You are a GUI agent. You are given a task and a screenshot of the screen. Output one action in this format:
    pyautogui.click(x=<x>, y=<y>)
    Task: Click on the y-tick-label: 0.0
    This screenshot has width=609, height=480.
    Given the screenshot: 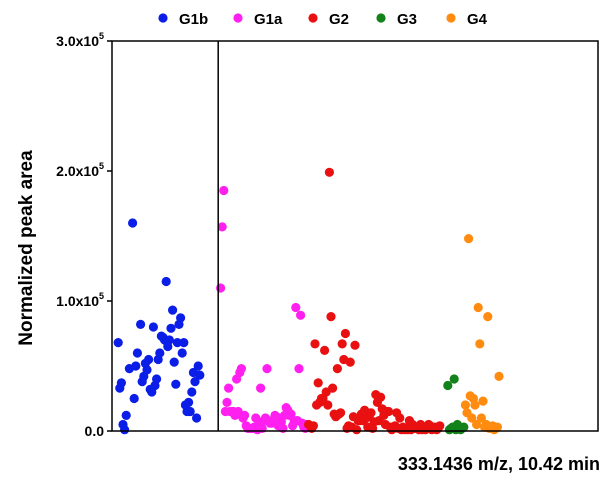 What is the action you would take?
    pyautogui.click(x=95, y=431)
    